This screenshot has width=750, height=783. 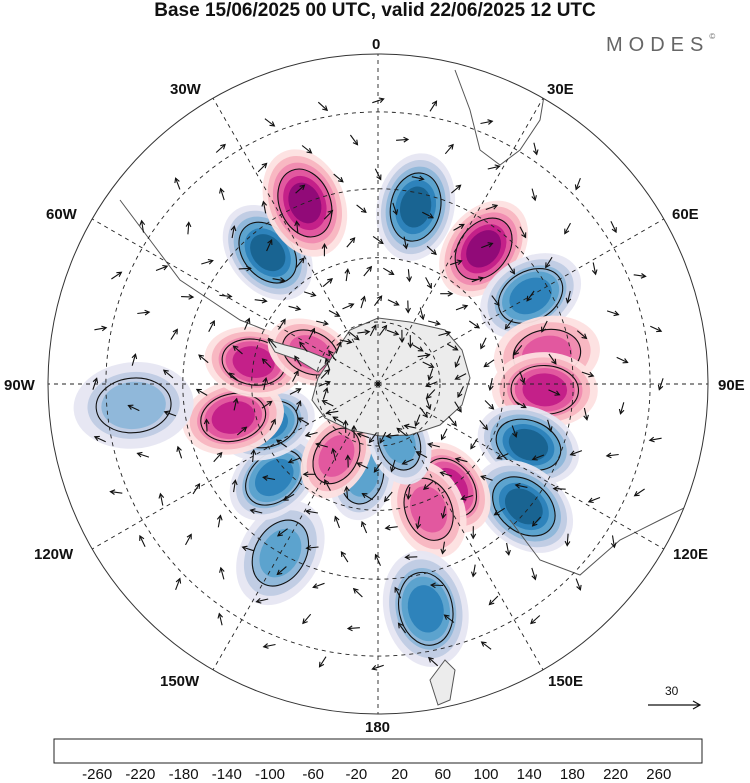 What do you see at coordinates (442, 682) in the screenshot?
I see `new-zealand` at bounding box center [442, 682].